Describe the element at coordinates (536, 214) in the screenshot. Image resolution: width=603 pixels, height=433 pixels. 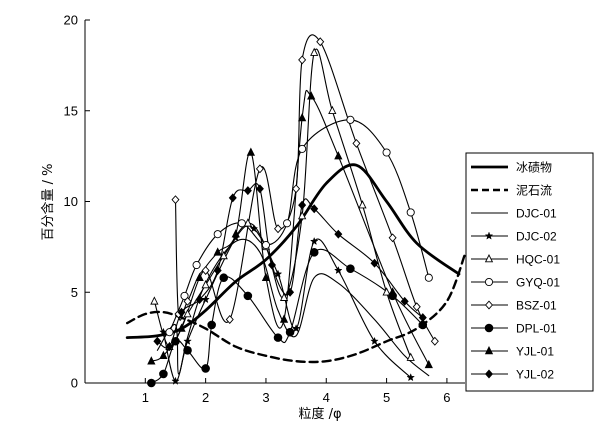
I see `legend-label-DJC-01: DJC-01` at that location.